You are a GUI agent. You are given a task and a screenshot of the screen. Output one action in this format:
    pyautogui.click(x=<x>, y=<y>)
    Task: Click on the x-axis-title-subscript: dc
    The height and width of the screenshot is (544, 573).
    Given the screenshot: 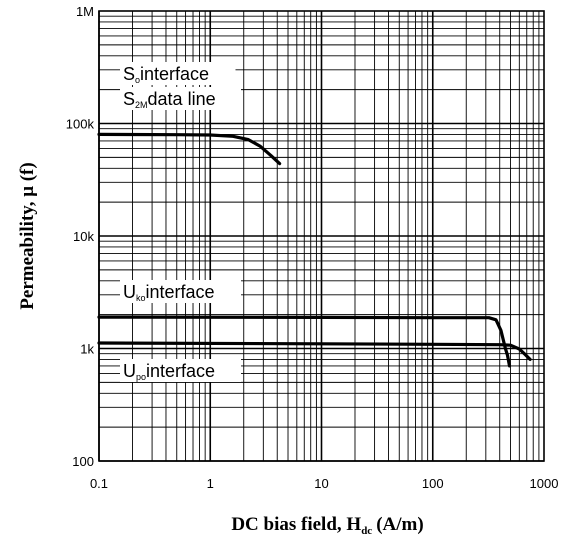 What is the action you would take?
    pyautogui.click(x=366, y=531)
    